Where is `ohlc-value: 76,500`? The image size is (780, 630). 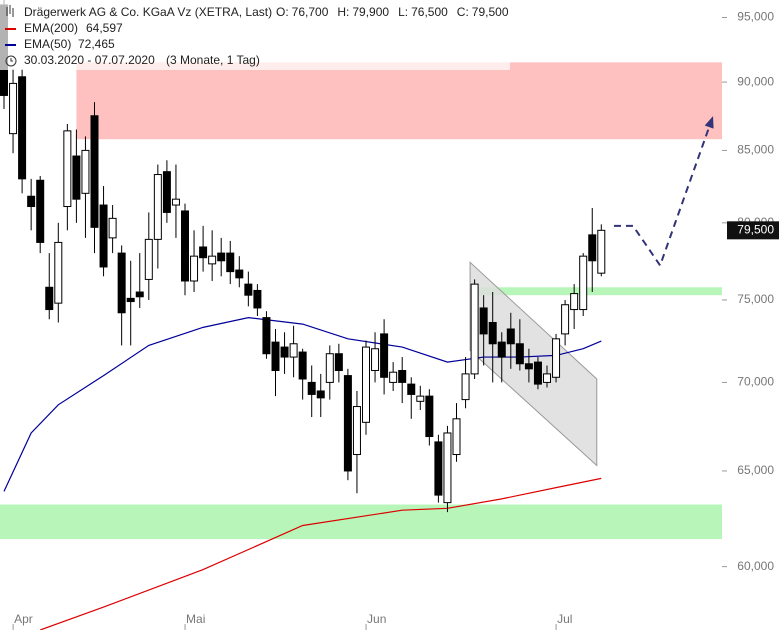 ohlc-value: 76,500 is located at coordinates (429, 12).